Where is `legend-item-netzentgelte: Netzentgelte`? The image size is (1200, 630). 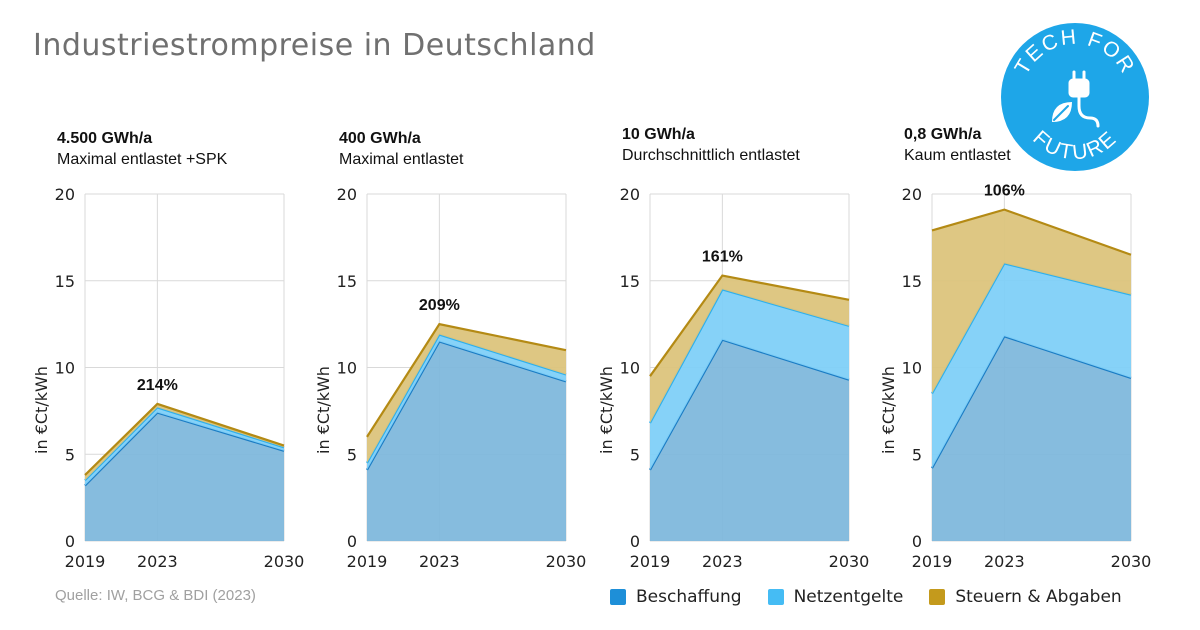
legend-item-netzentgelte: Netzentgelte is located at coordinates (835, 597).